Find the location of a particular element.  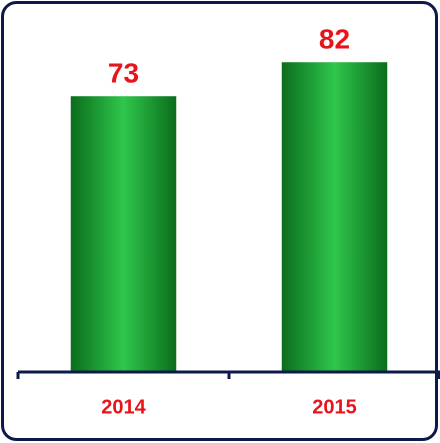

x-tick-label: 2014 is located at coordinates (123, 407).